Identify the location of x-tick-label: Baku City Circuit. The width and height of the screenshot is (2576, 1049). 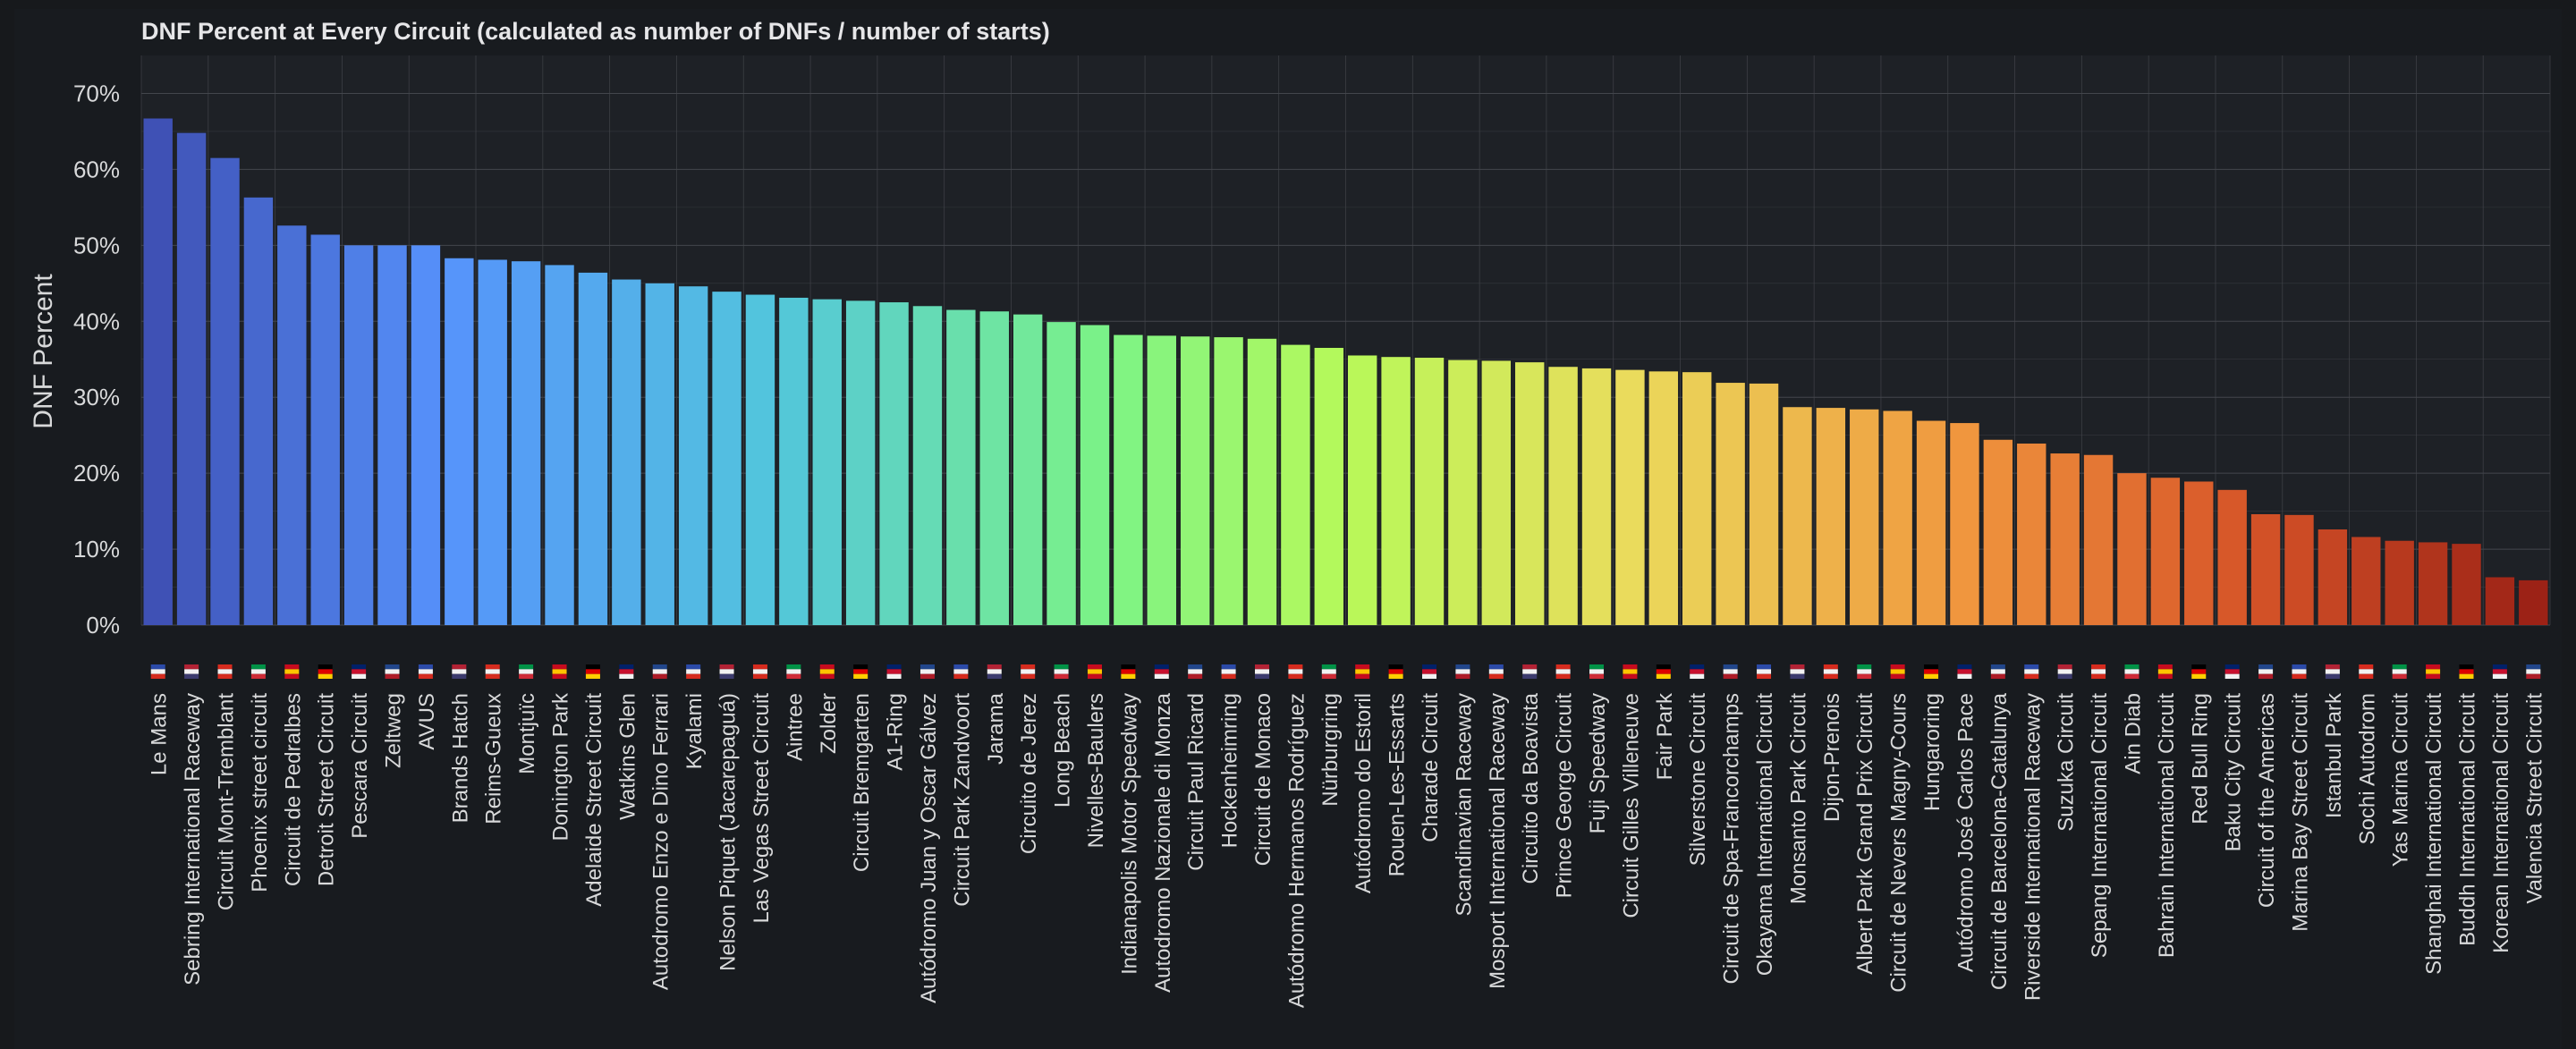
(2234, 772).